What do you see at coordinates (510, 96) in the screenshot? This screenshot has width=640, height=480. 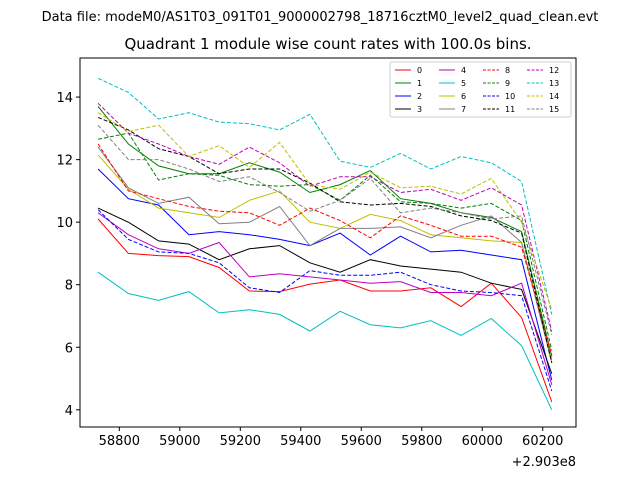 I see `legend-label-10: 10` at bounding box center [510, 96].